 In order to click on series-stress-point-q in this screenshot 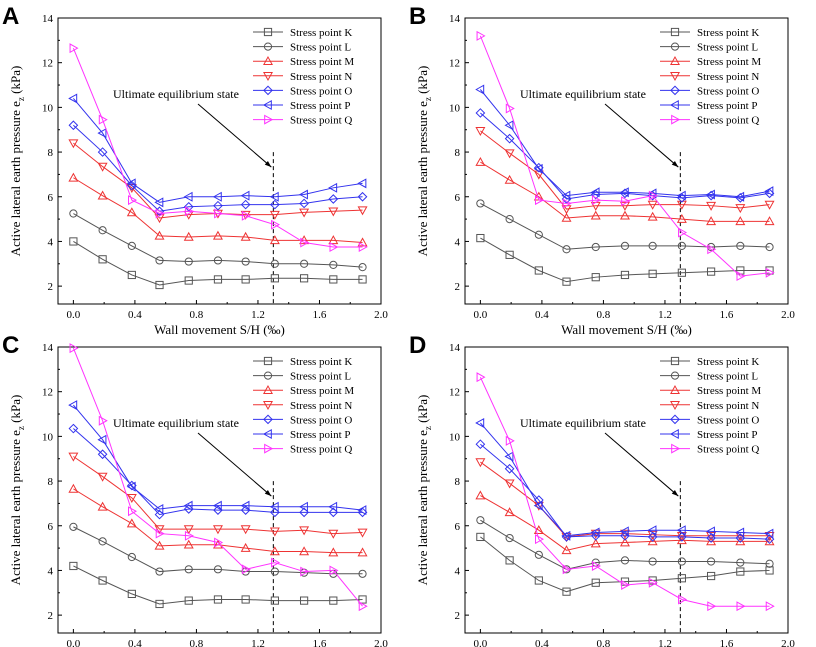, I will do `click(218, 148)`.